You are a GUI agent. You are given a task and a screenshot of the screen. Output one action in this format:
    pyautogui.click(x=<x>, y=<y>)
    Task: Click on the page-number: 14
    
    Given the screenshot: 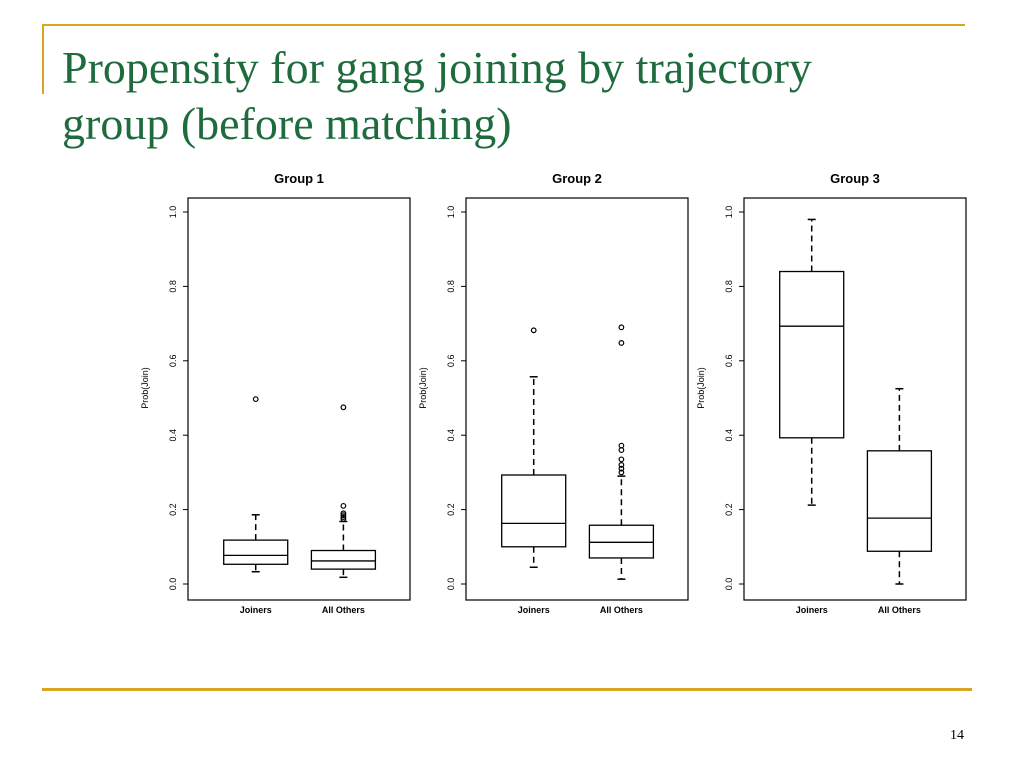 What is the action you would take?
    pyautogui.click(x=957, y=735)
    